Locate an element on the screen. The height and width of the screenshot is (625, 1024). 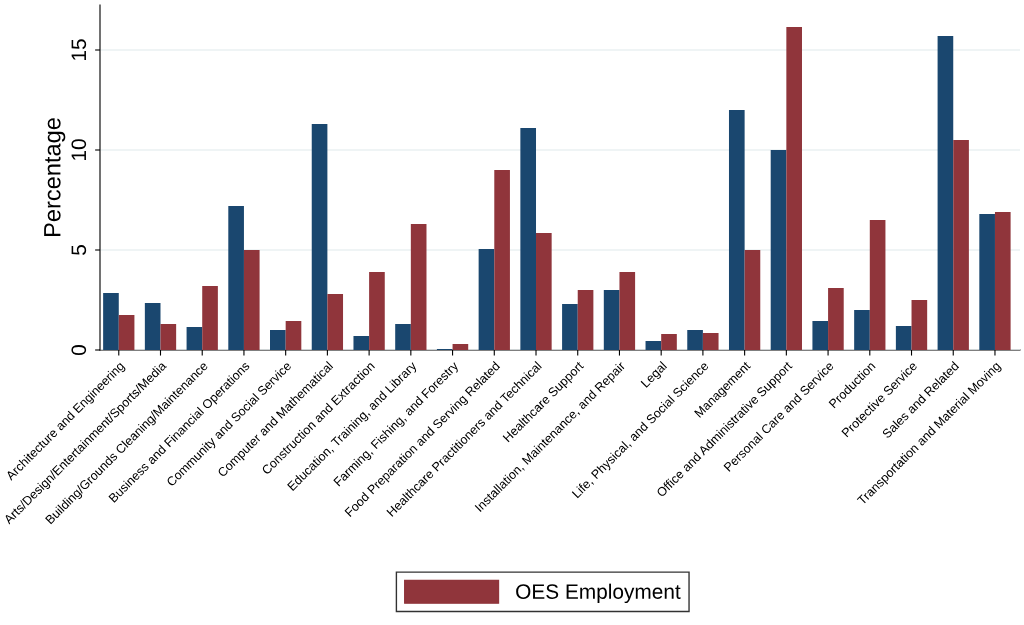
y-tick-label: 15 is located at coordinates (79, 49).